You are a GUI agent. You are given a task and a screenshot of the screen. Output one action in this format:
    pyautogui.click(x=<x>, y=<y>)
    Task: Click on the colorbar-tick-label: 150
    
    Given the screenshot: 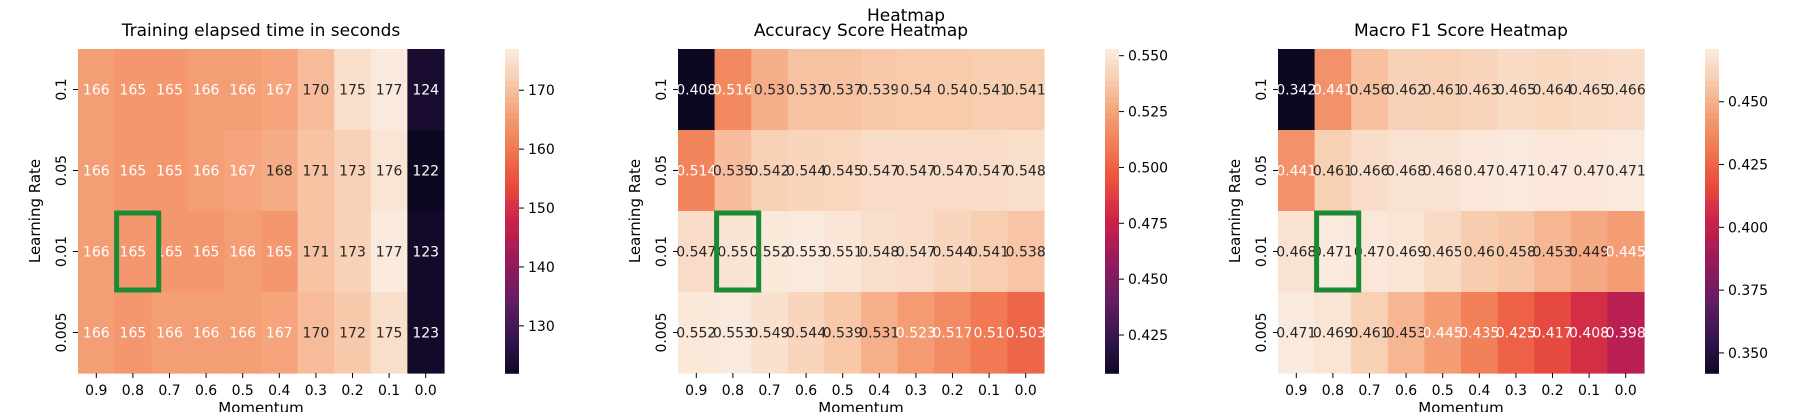 What is the action you would take?
    pyautogui.click(x=541, y=209)
    